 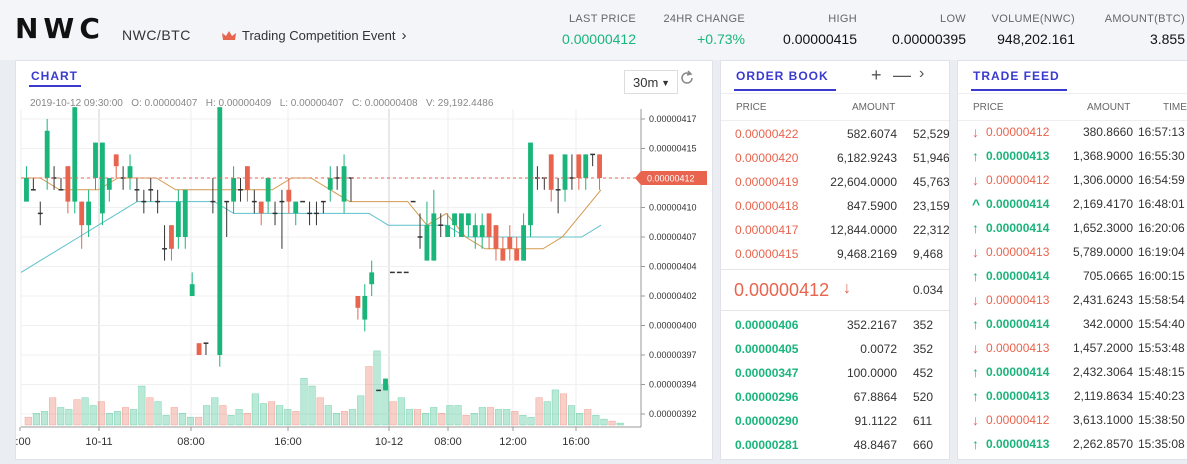 What do you see at coordinates (835, 400) in the screenshot?
I see `bid-row: 0.00000296 67.8864 520` at bounding box center [835, 400].